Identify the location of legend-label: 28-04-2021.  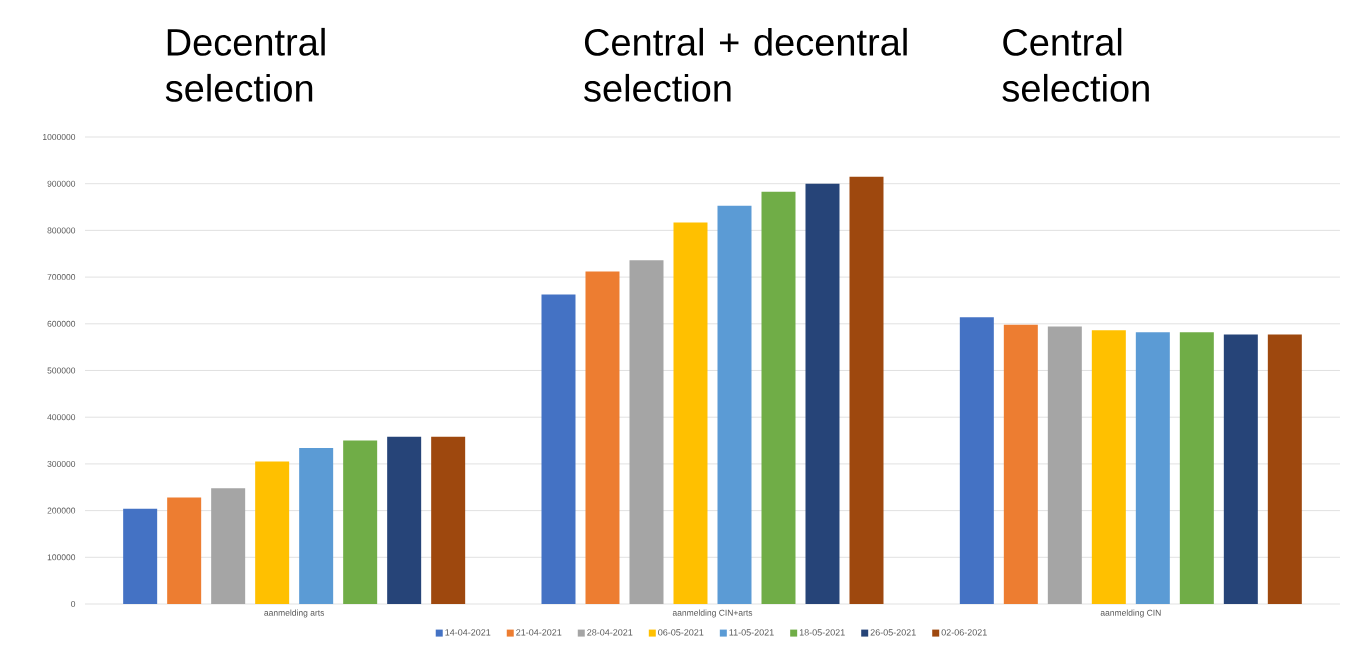
(610, 632).